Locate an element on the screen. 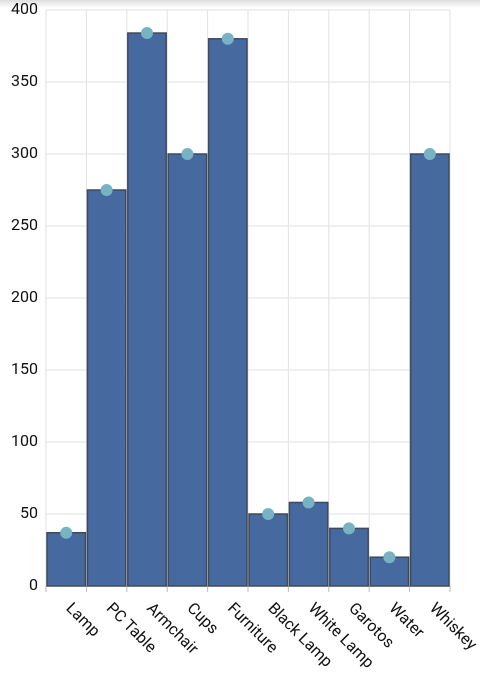  y-tick-label: 100 is located at coordinates (24, 440).